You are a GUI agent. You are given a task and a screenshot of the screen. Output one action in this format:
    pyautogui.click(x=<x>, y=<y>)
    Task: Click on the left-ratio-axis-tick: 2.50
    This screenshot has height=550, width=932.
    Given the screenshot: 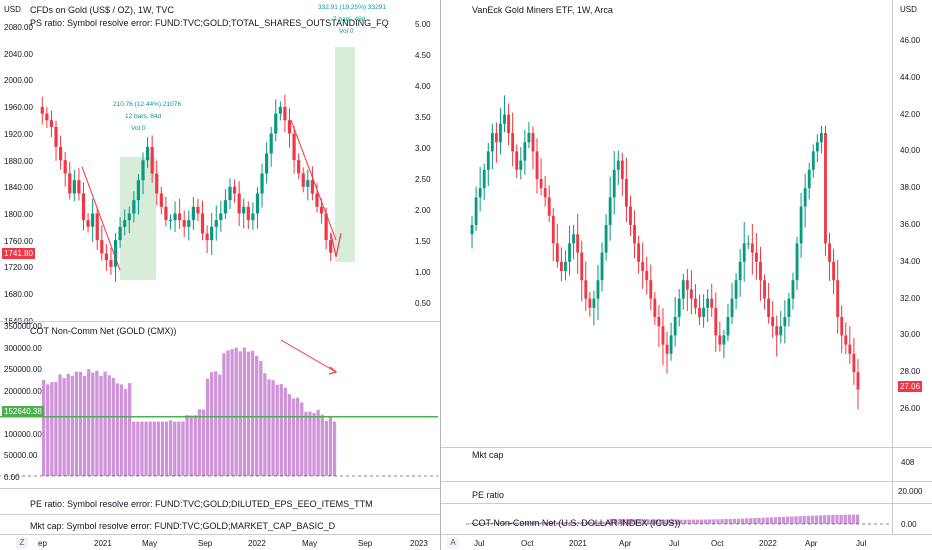 What is the action you would take?
    pyautogui.click(x=423, y=179)
    